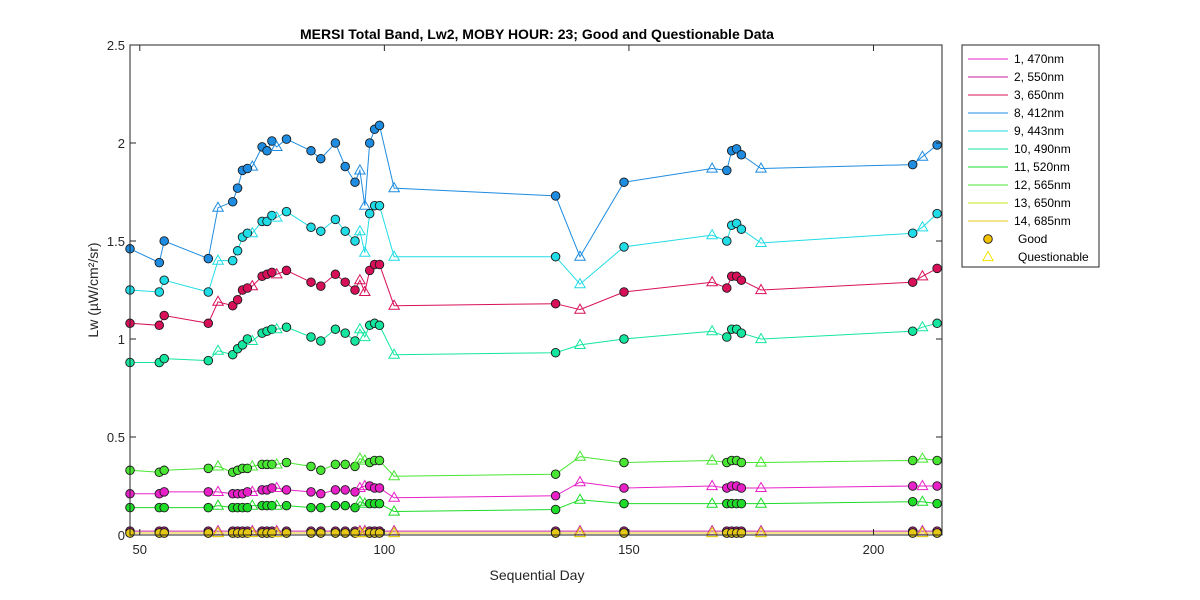  Describe the element at coordinates (121, 339) in the screenshot. I see `y-tick-label: 1` at that location.